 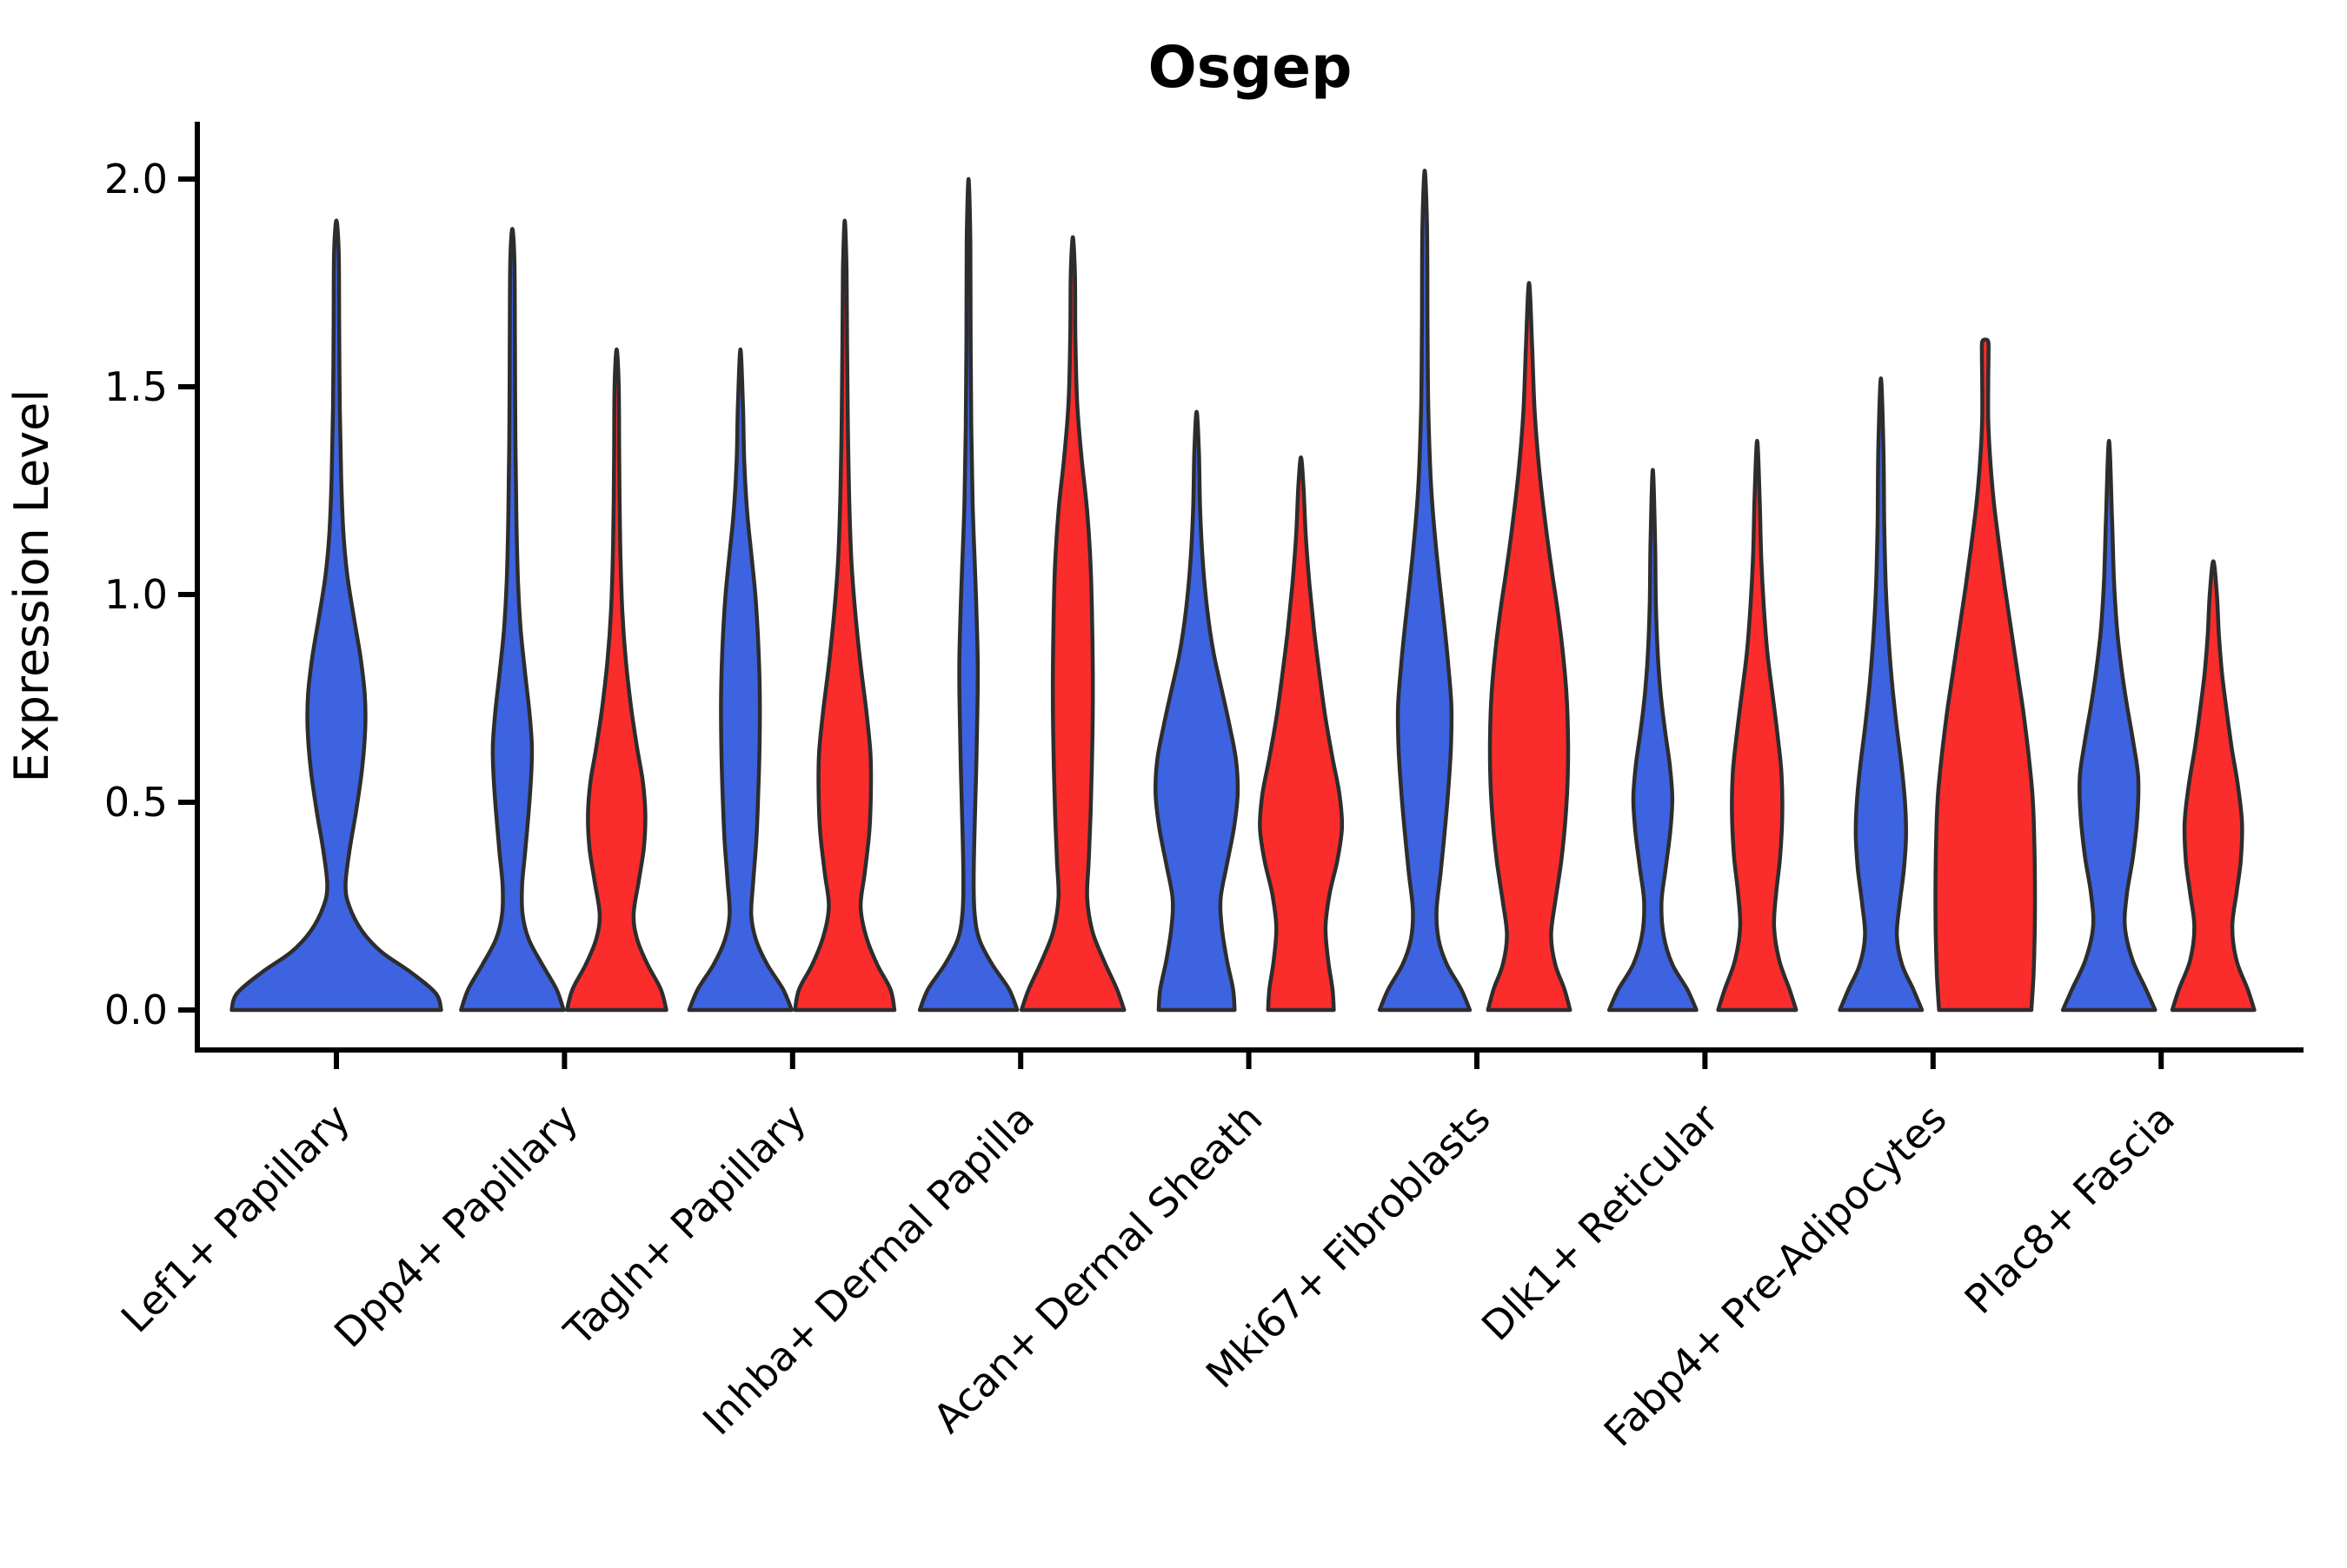 What do you see at coordinates (741, 680) in the screenshot?
I see `violin-tagln-papillary-blue` at bounding box center [741, 680].